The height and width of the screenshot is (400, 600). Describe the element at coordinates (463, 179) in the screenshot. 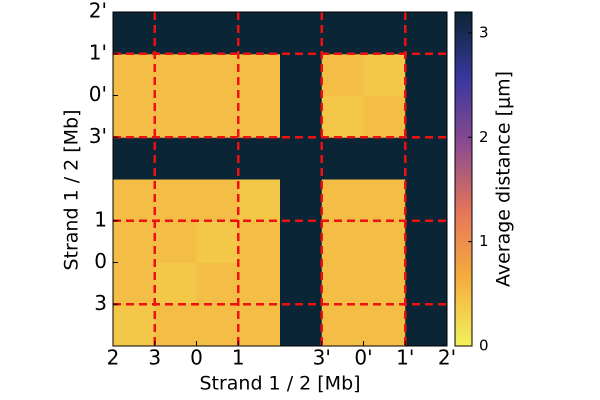

I see `colorbar` at that location.